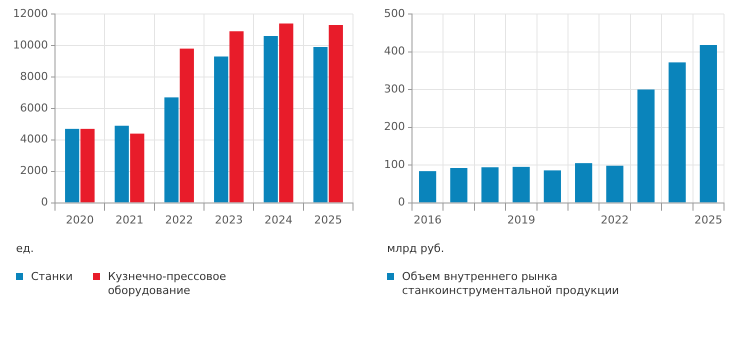 This screenshot has width=742, height=343. Describe the element at coordinates (34, 76) in the screenshot. I see `y-tick-label: 8000` at that location.